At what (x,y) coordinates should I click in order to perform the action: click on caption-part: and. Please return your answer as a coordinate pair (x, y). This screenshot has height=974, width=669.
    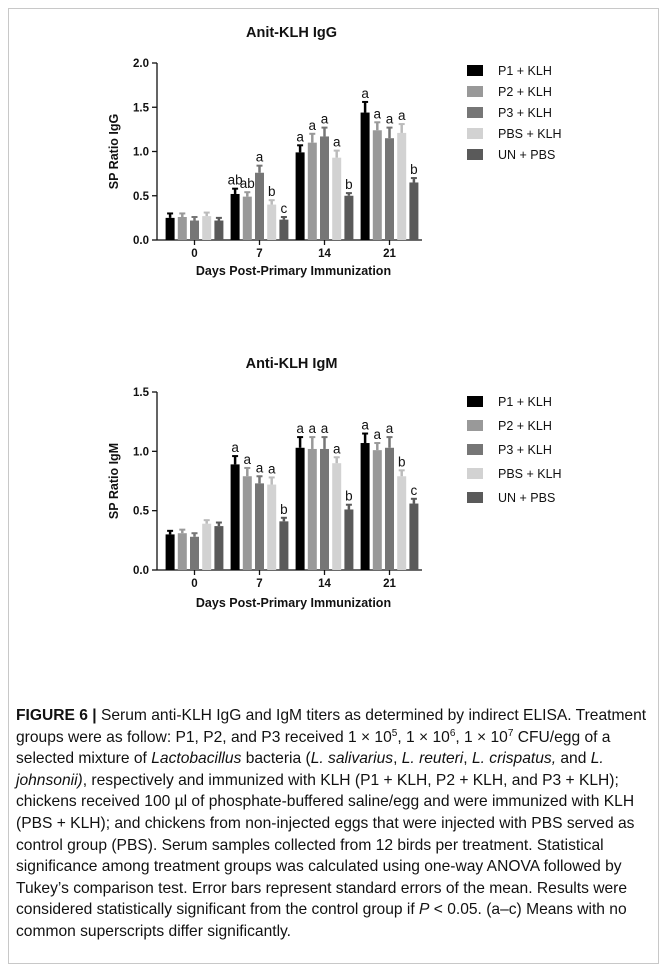
    Looking at the image, I should click on (573, 759).